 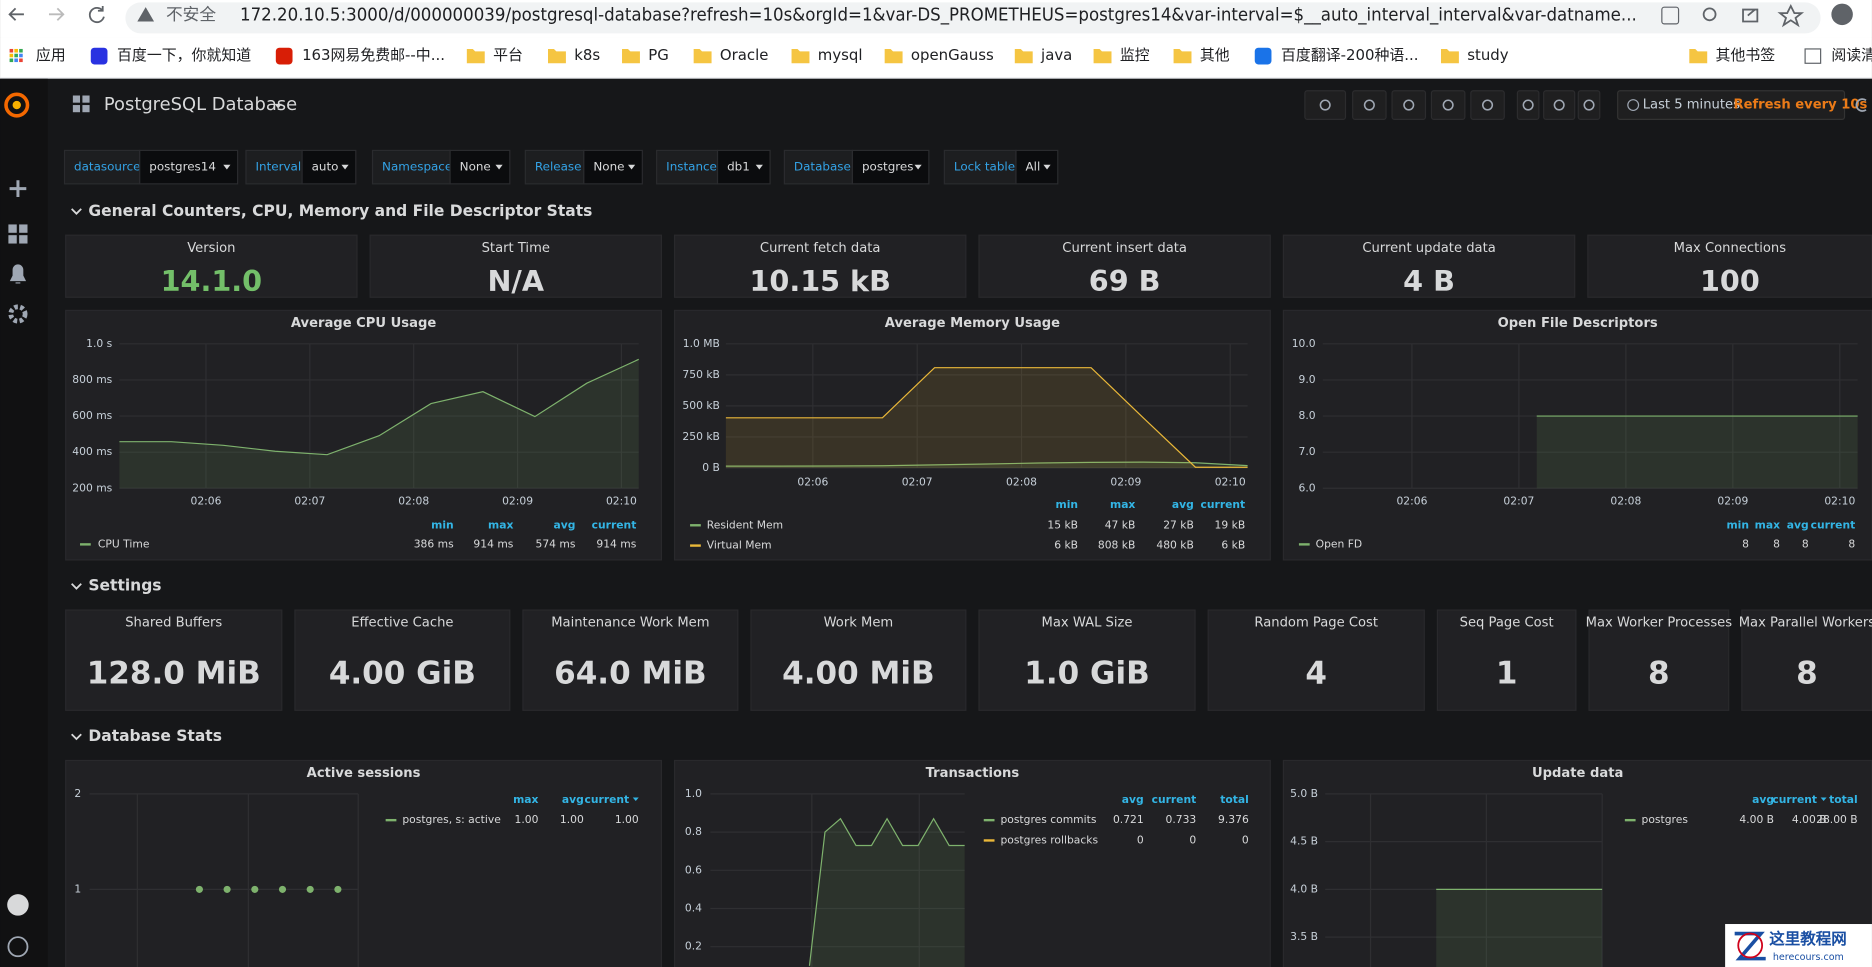 What do you see at coordinates (1339, 543) in the screenshot?
I see `legend-name: Open FD` at bounding box center [1339, 543].